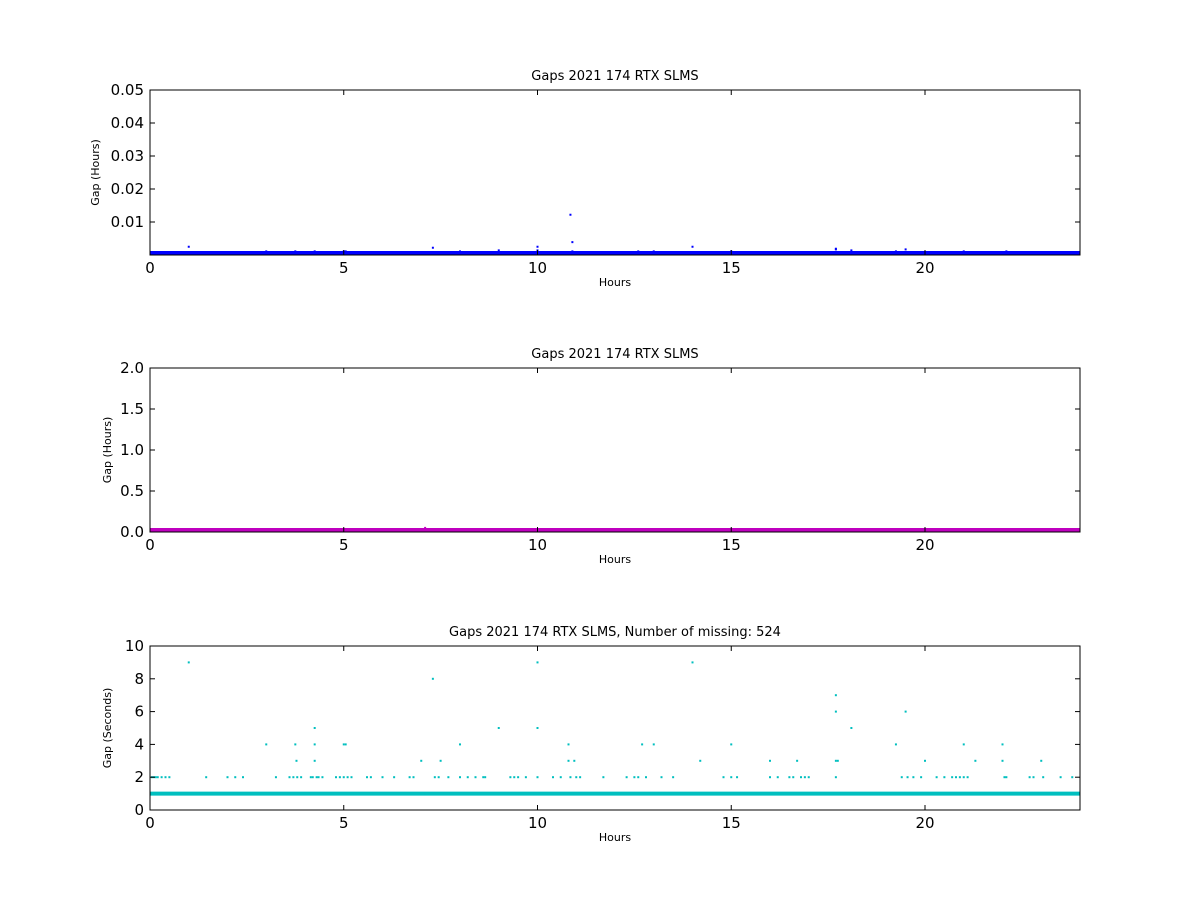 This screenshot has height=904, width=1200. Describe the element at coordinates (127, 90) in the screenshot. I see `y-tick-label: 0.05` at that location.